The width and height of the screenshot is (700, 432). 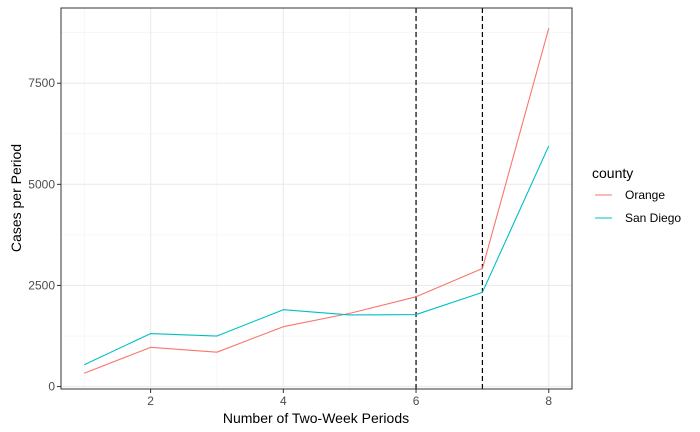 I want to click on legend-label: San Diego, so click(x=653, y=218).